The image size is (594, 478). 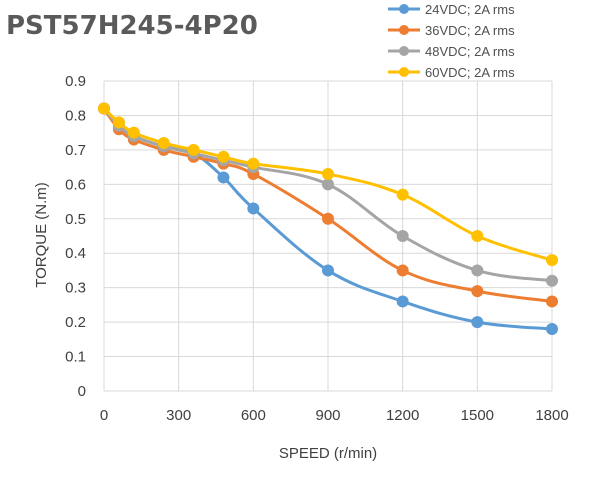 I want to click on x-tick-labels: 0 300 600 900 1200 1500 1800, so click(x=334, y=415).